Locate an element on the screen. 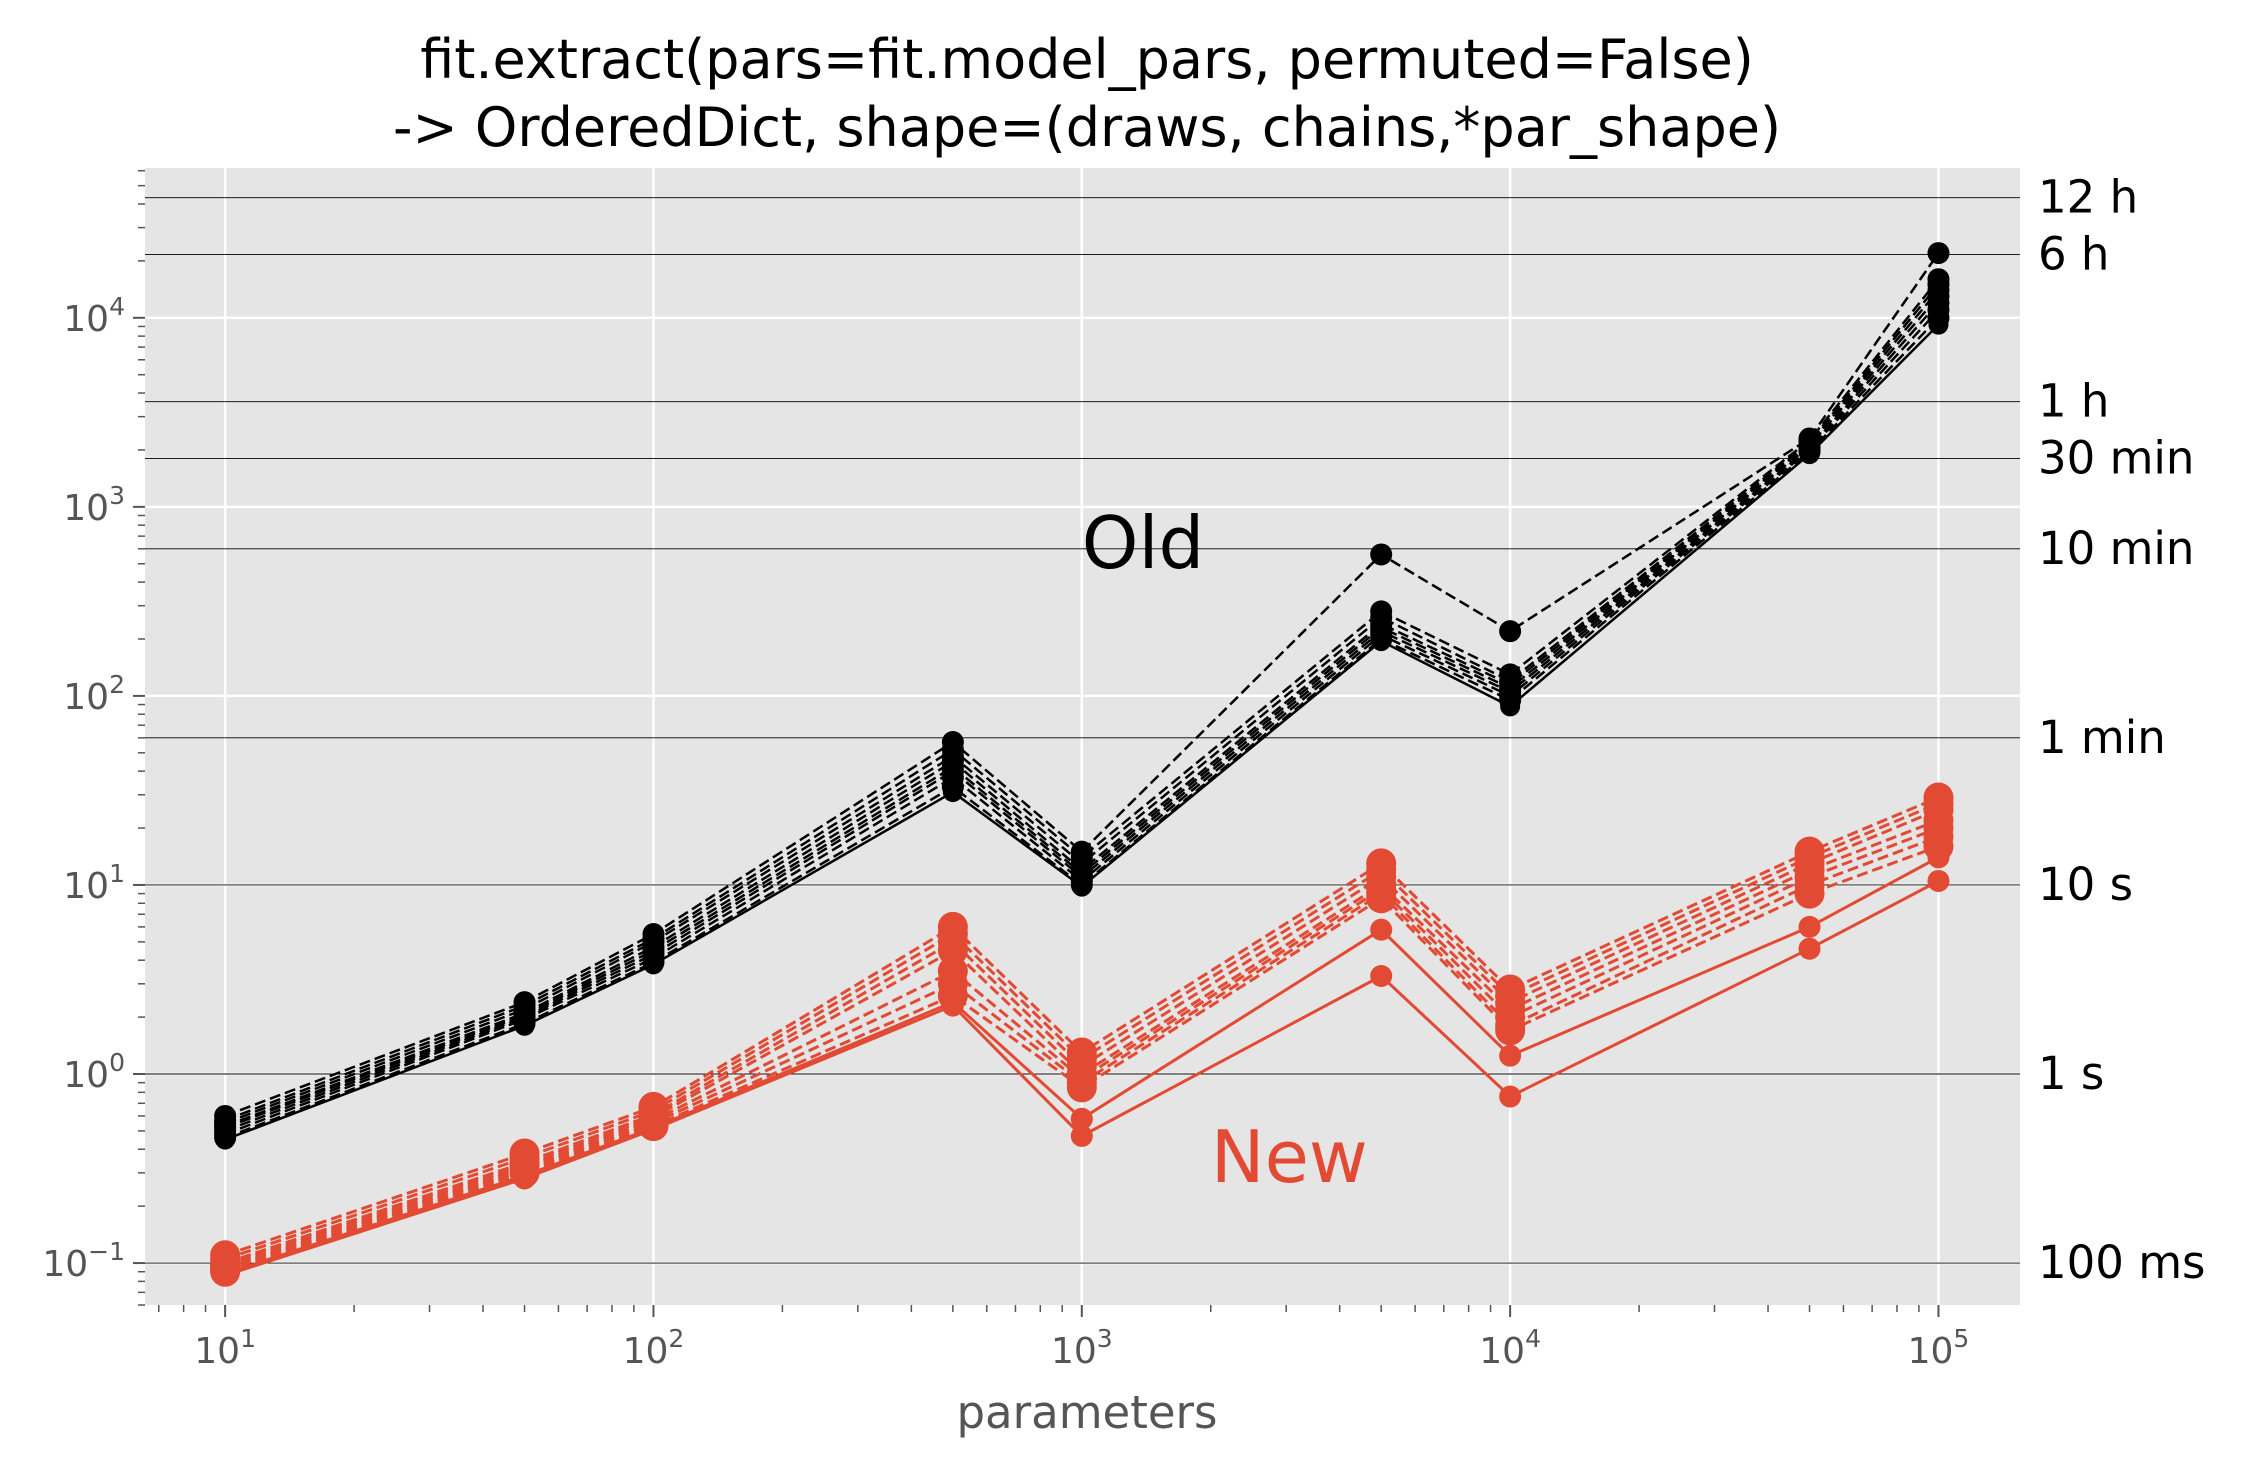 The image size is (2243, 1471). x-tick-label: 10² is located at coordinates (654, 1348).